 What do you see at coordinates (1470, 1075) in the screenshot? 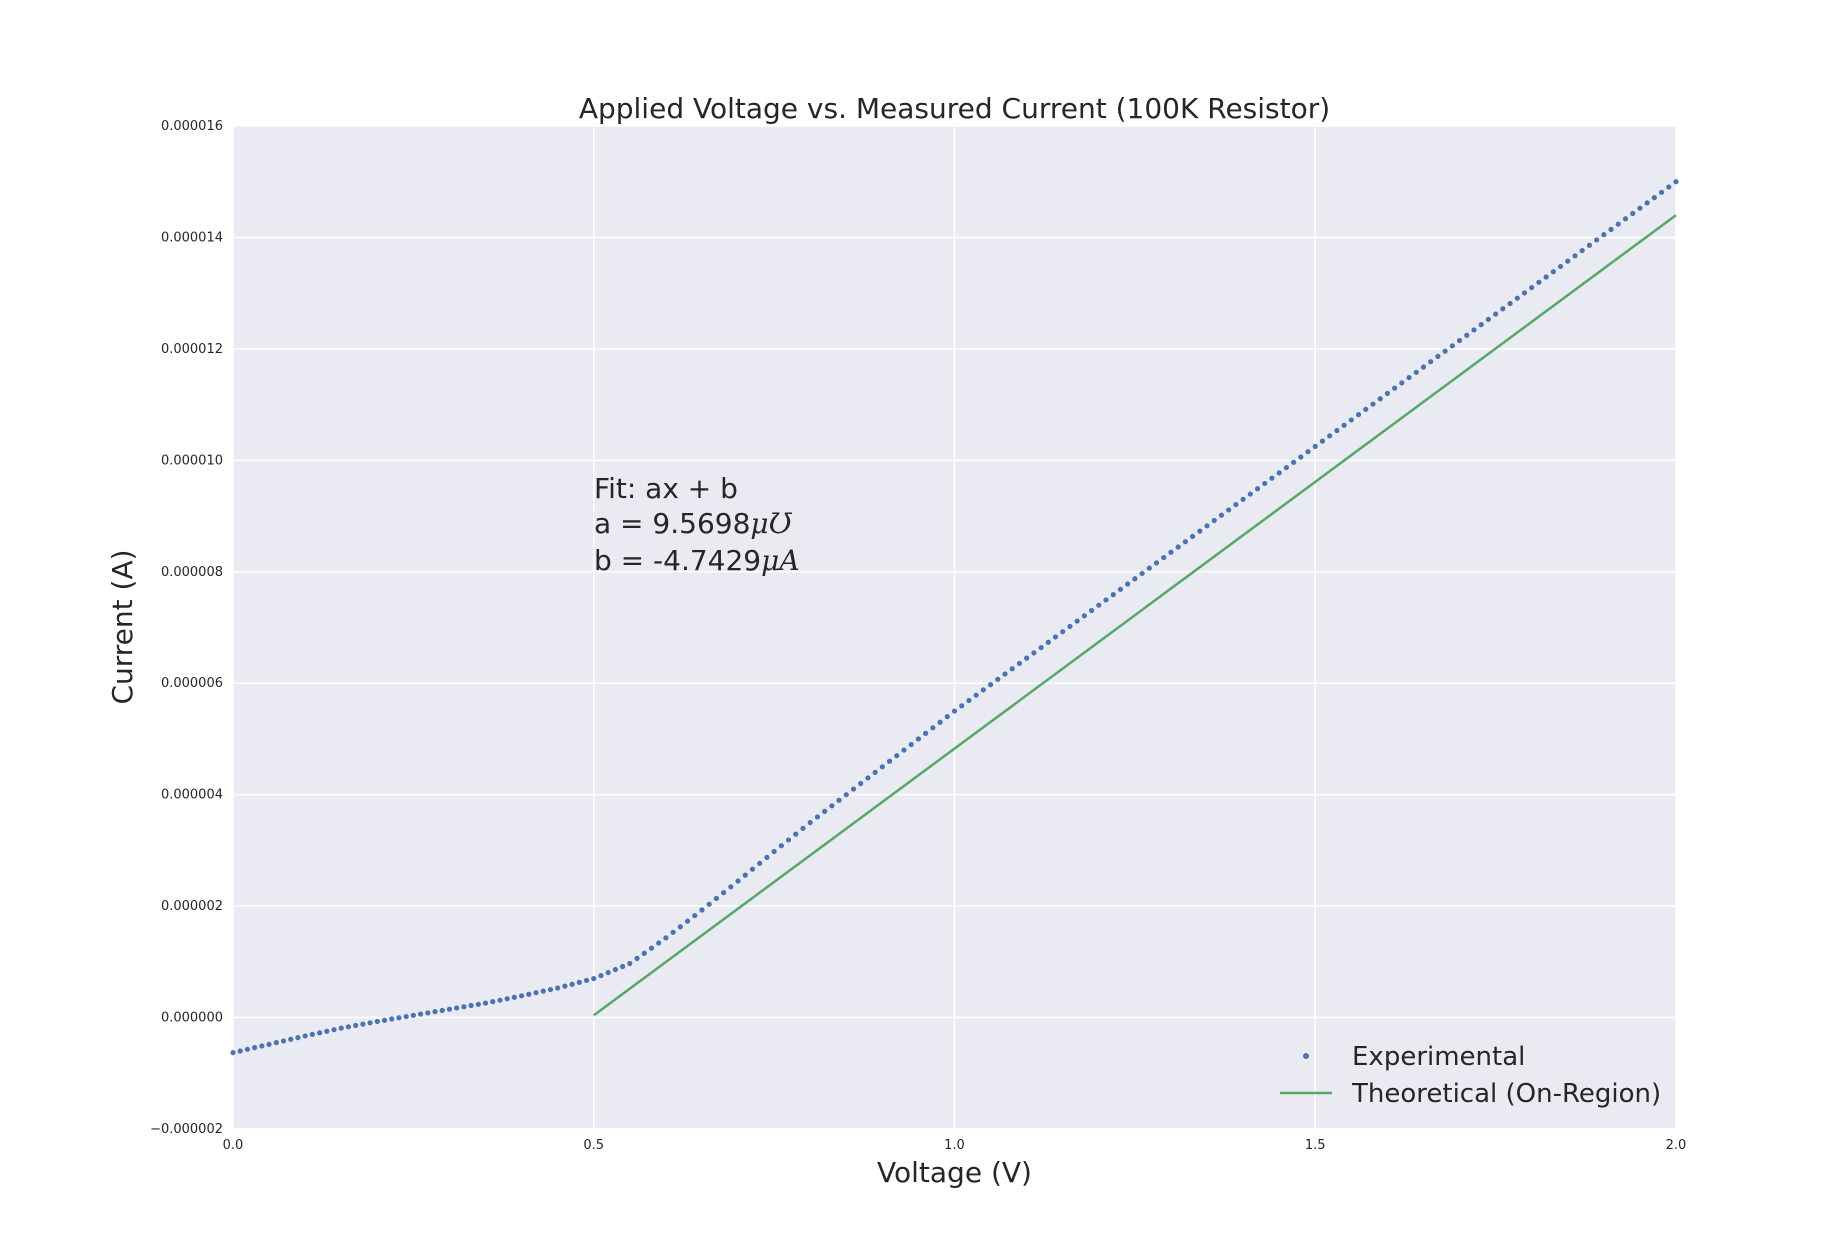
I see `legend: Experimental Theoretical (On-Region)` at bounding box center [1470, 1075].